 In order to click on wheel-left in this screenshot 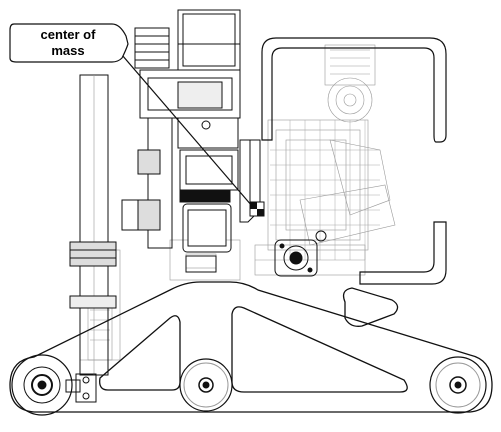, I will do `click(42, 385)`.